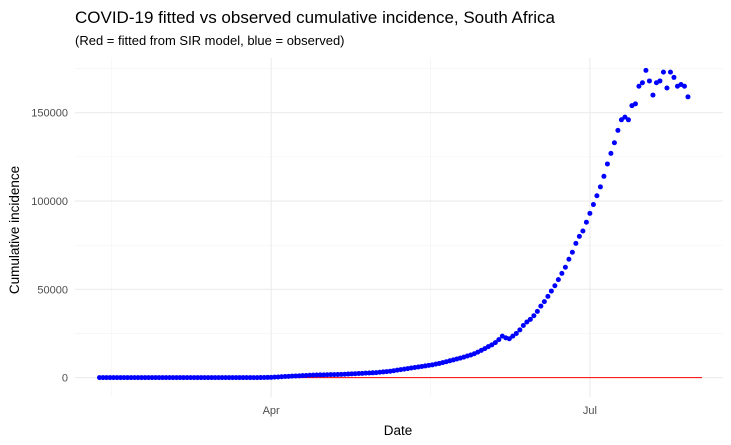  I want to click on x-axis-ticks: Apr Jul, so click(430, 411).